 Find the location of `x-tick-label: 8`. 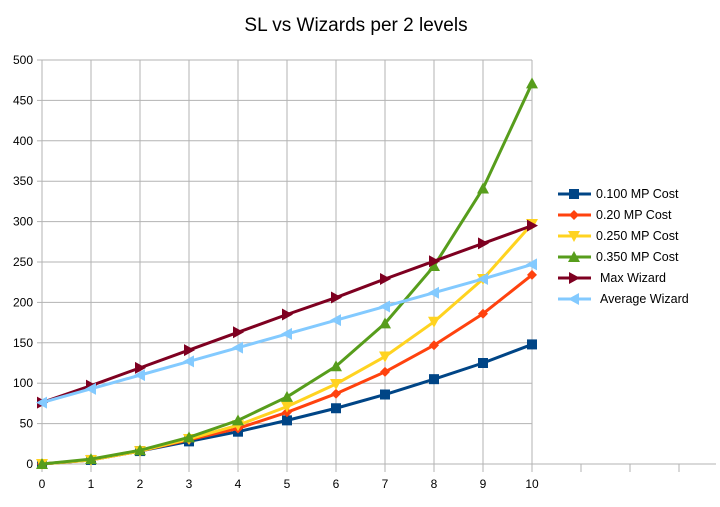

x-tick-label: 8 is located at coordinates (434, 484).